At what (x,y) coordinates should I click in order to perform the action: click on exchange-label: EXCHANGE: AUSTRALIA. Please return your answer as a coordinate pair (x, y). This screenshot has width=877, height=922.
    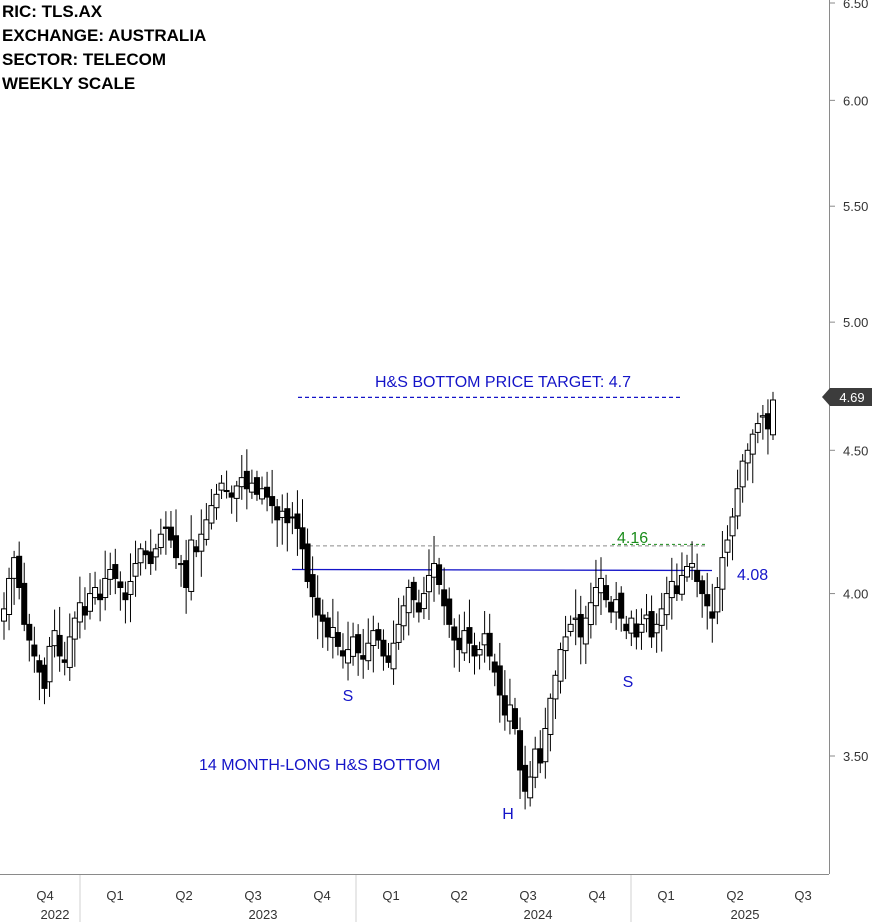
    Looking at the image, I should click on (104, 35).